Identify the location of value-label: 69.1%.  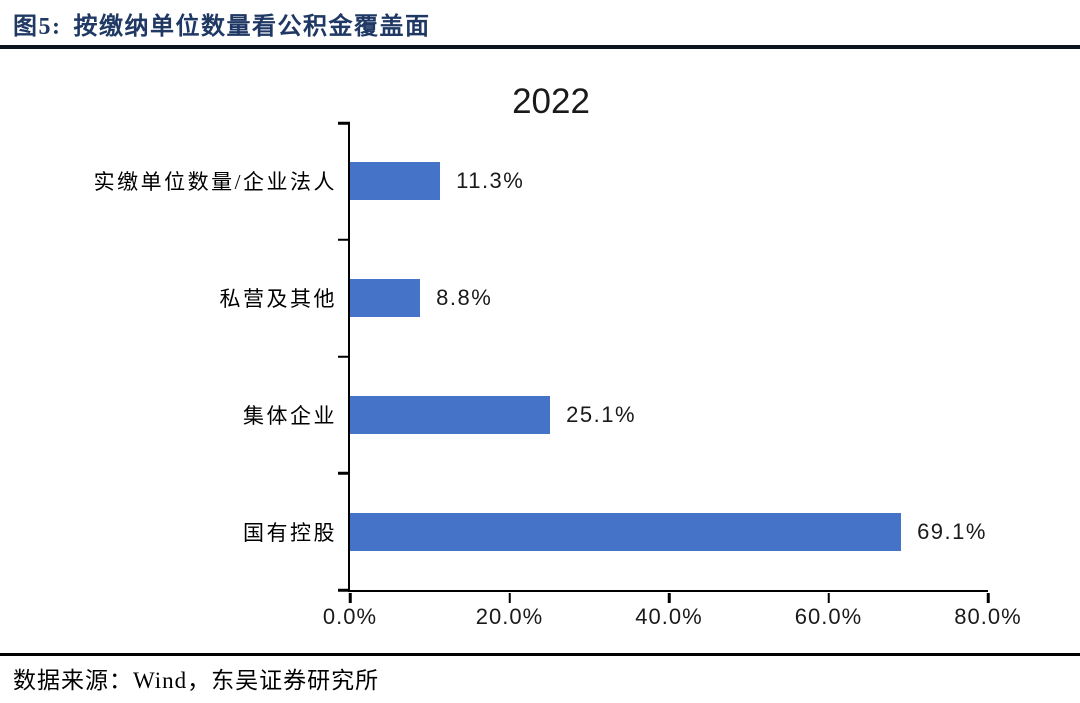
(952, 531).